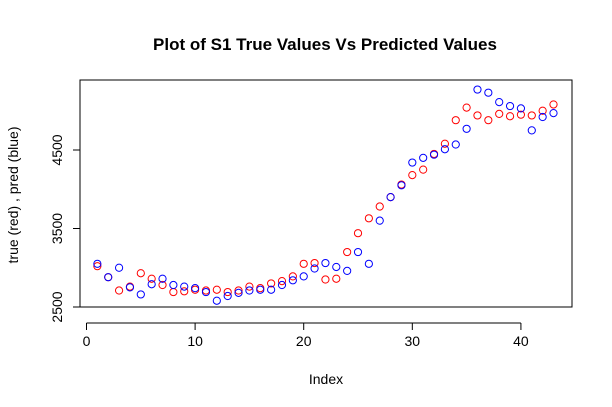 This screenshot has height=407, width=612. Describe the element at coordinates (304, 341) in the screenshot. I see `x-tick-label: 20` at that location.